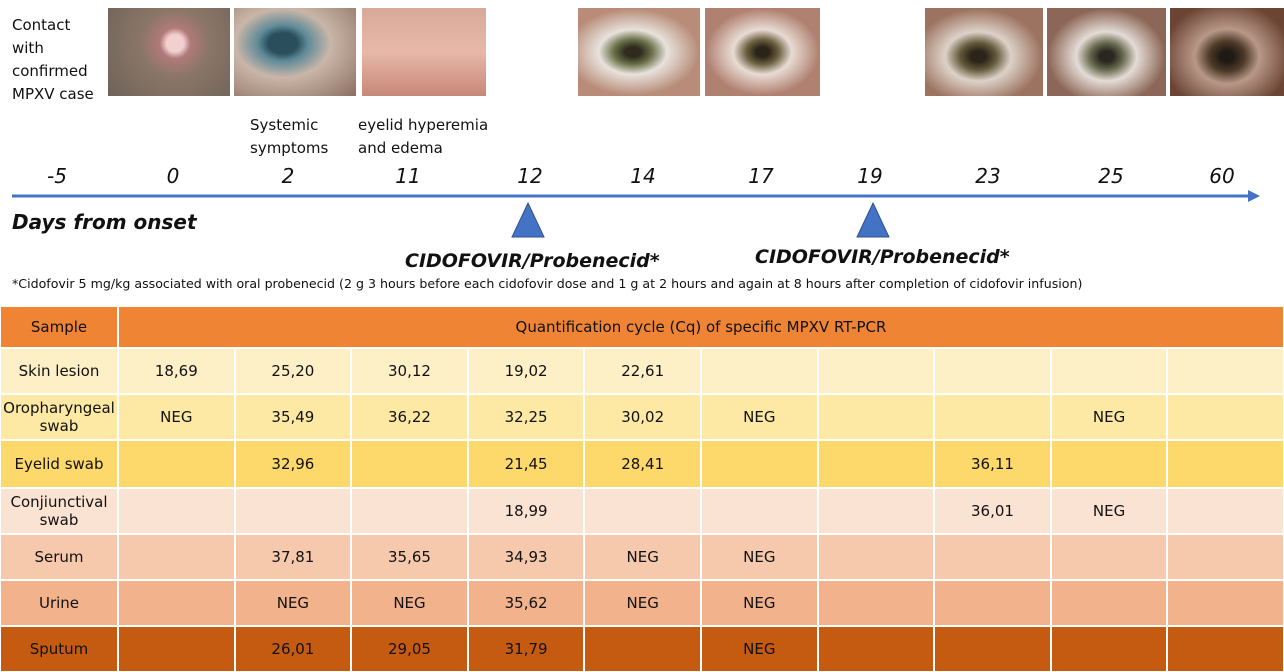 The image size is (1284, 672). Describe the element at coordinates (992, 464) in the screenshot. I see `table-cell: 36,11` at that location.